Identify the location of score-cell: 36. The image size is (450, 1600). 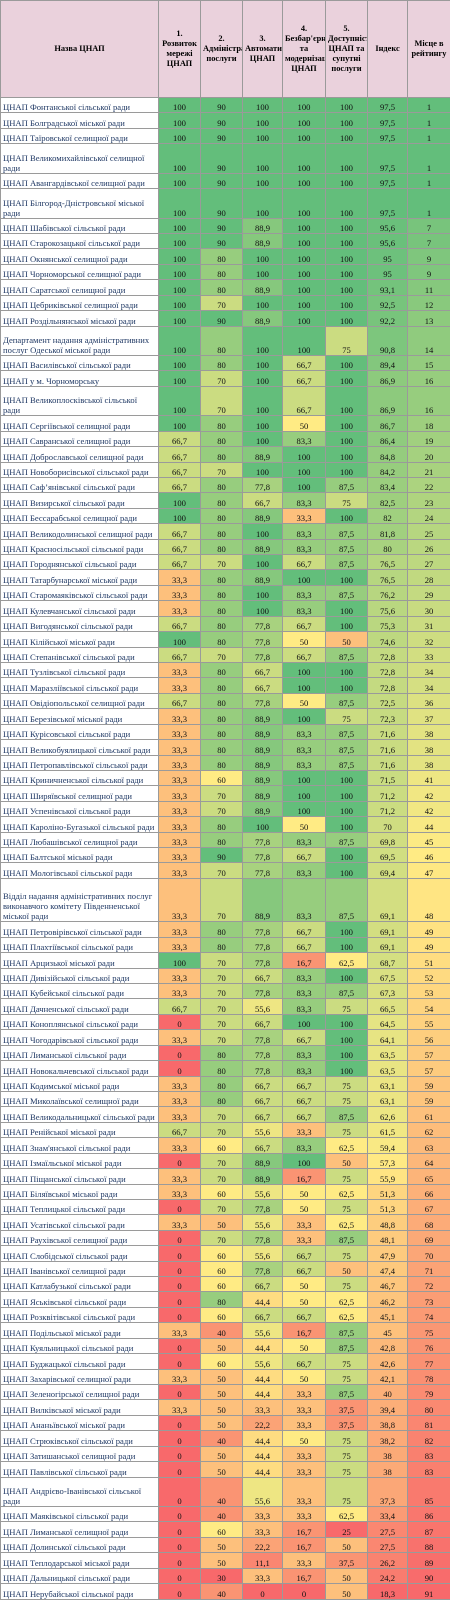
(428, 701).